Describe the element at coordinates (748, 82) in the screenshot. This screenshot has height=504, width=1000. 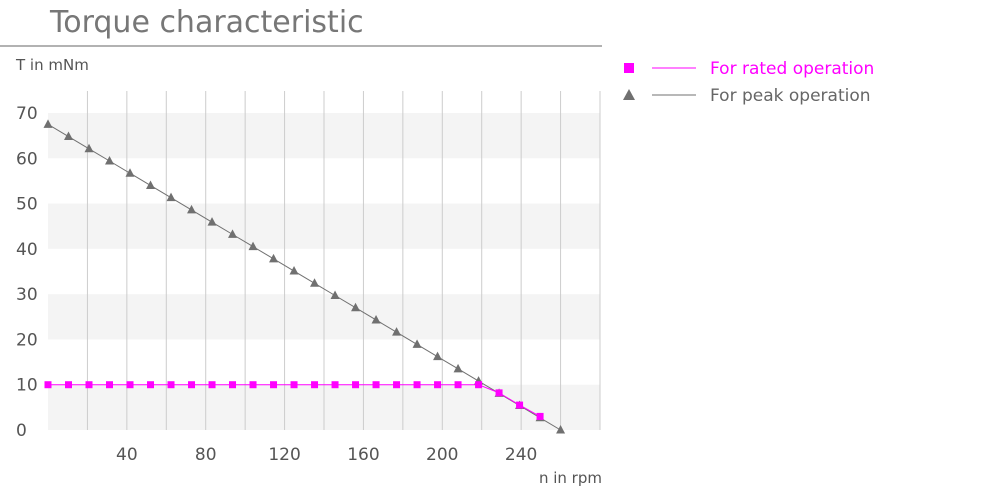
I see `legend: For rated operation For peak operation` at that location.